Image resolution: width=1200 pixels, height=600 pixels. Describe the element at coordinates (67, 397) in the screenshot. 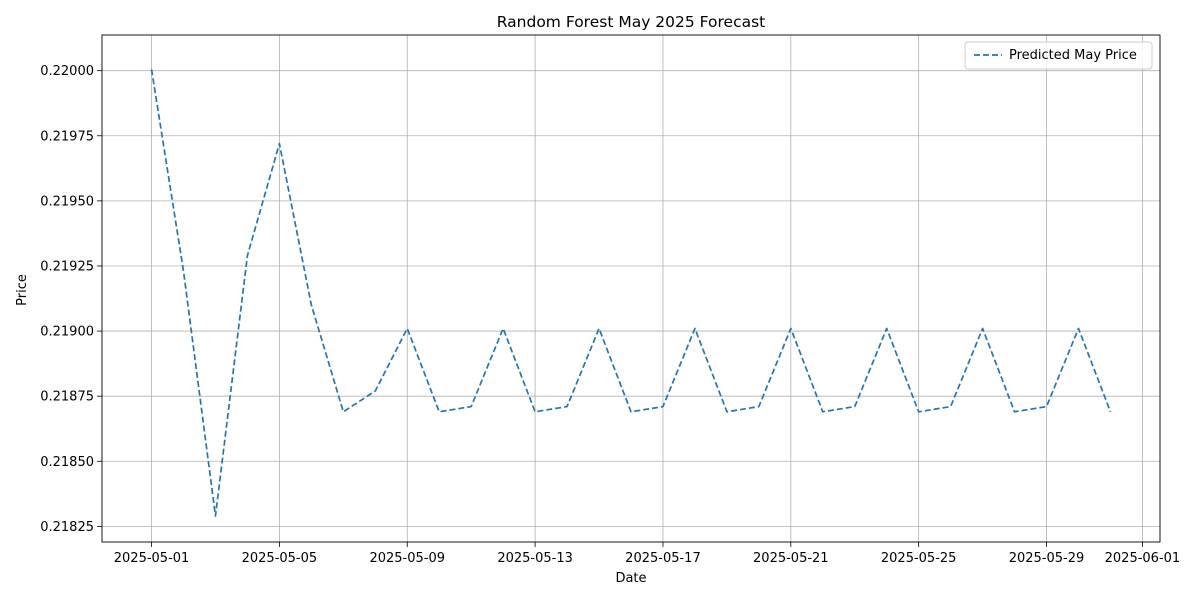

I see `y-tick-label: 0.21875` at that location.